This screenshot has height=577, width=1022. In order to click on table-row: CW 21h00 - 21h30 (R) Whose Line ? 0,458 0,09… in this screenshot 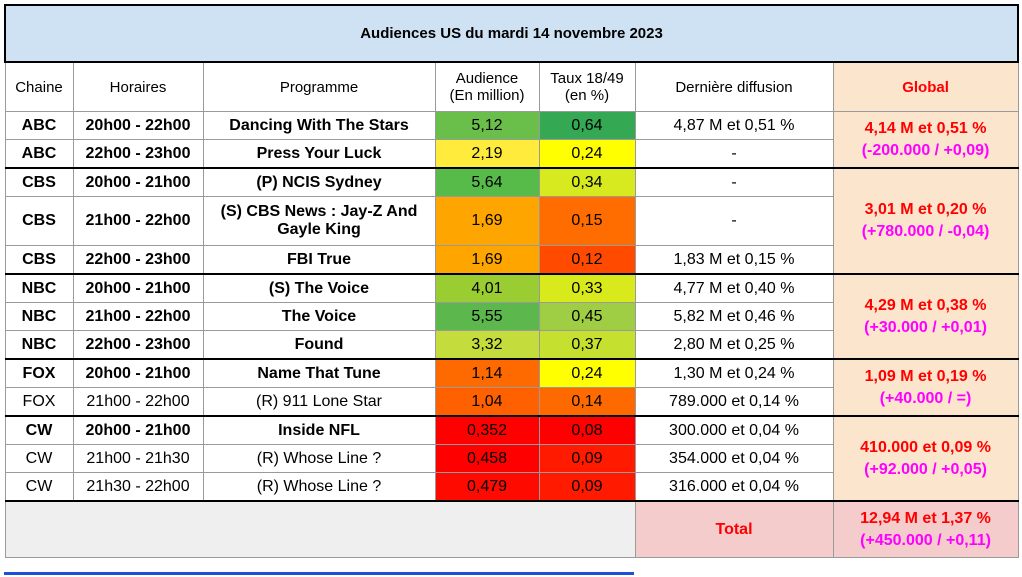, I will do `click(511, 458)`.